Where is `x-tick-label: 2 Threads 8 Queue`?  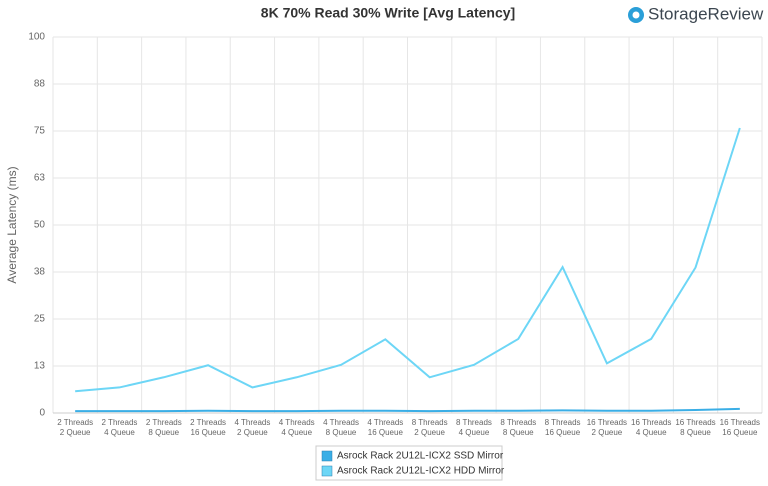
x-tick-label: 2 Threads 8 Queue is located at coordinates (164, 427).